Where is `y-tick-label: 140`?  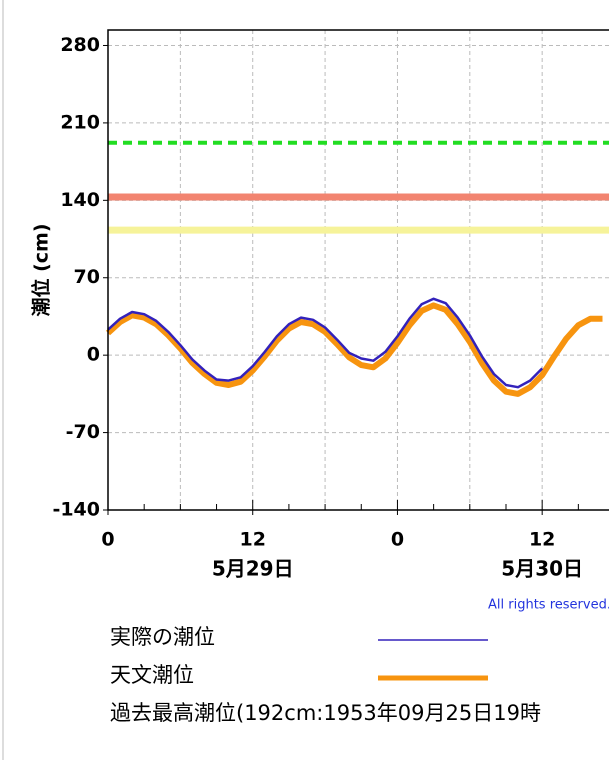
y-tick-label: 140 is located at coordinates (80, 200).